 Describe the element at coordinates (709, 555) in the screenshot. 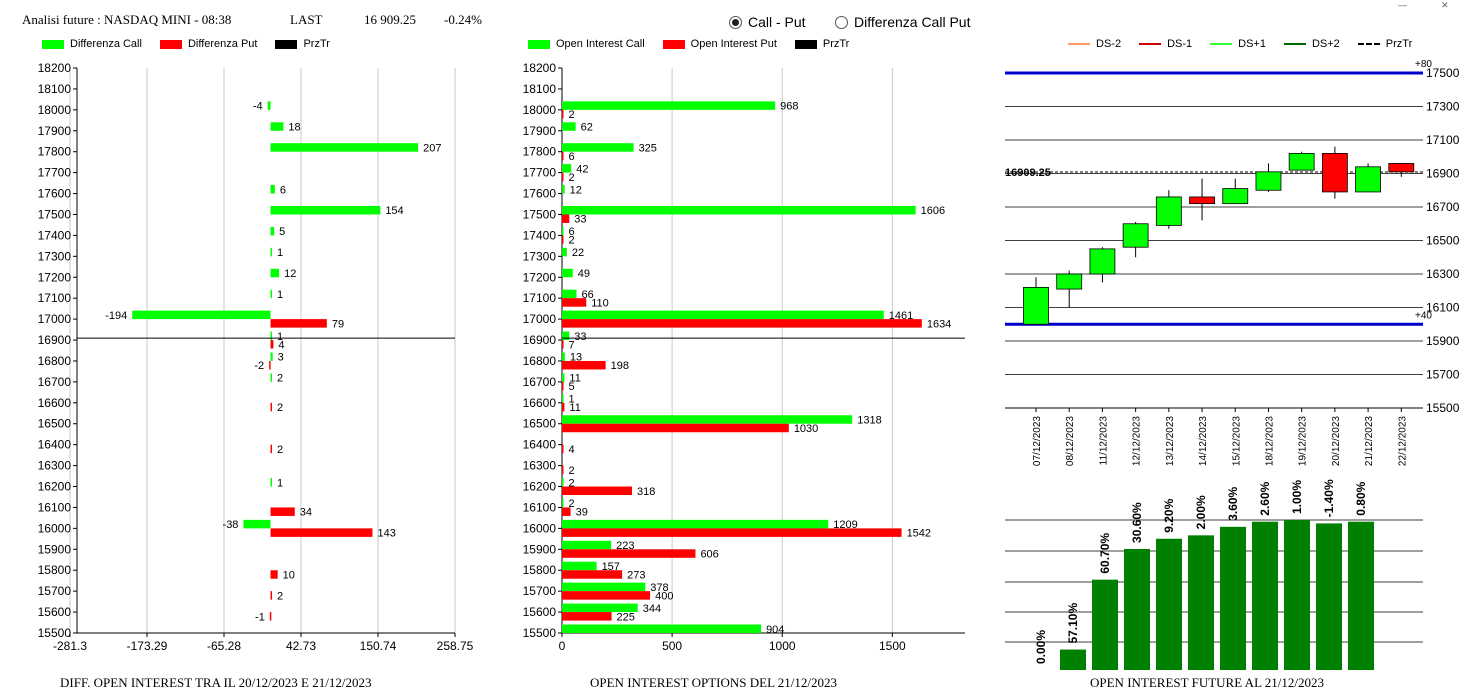

I see `p2-data-label: 606` at that location.